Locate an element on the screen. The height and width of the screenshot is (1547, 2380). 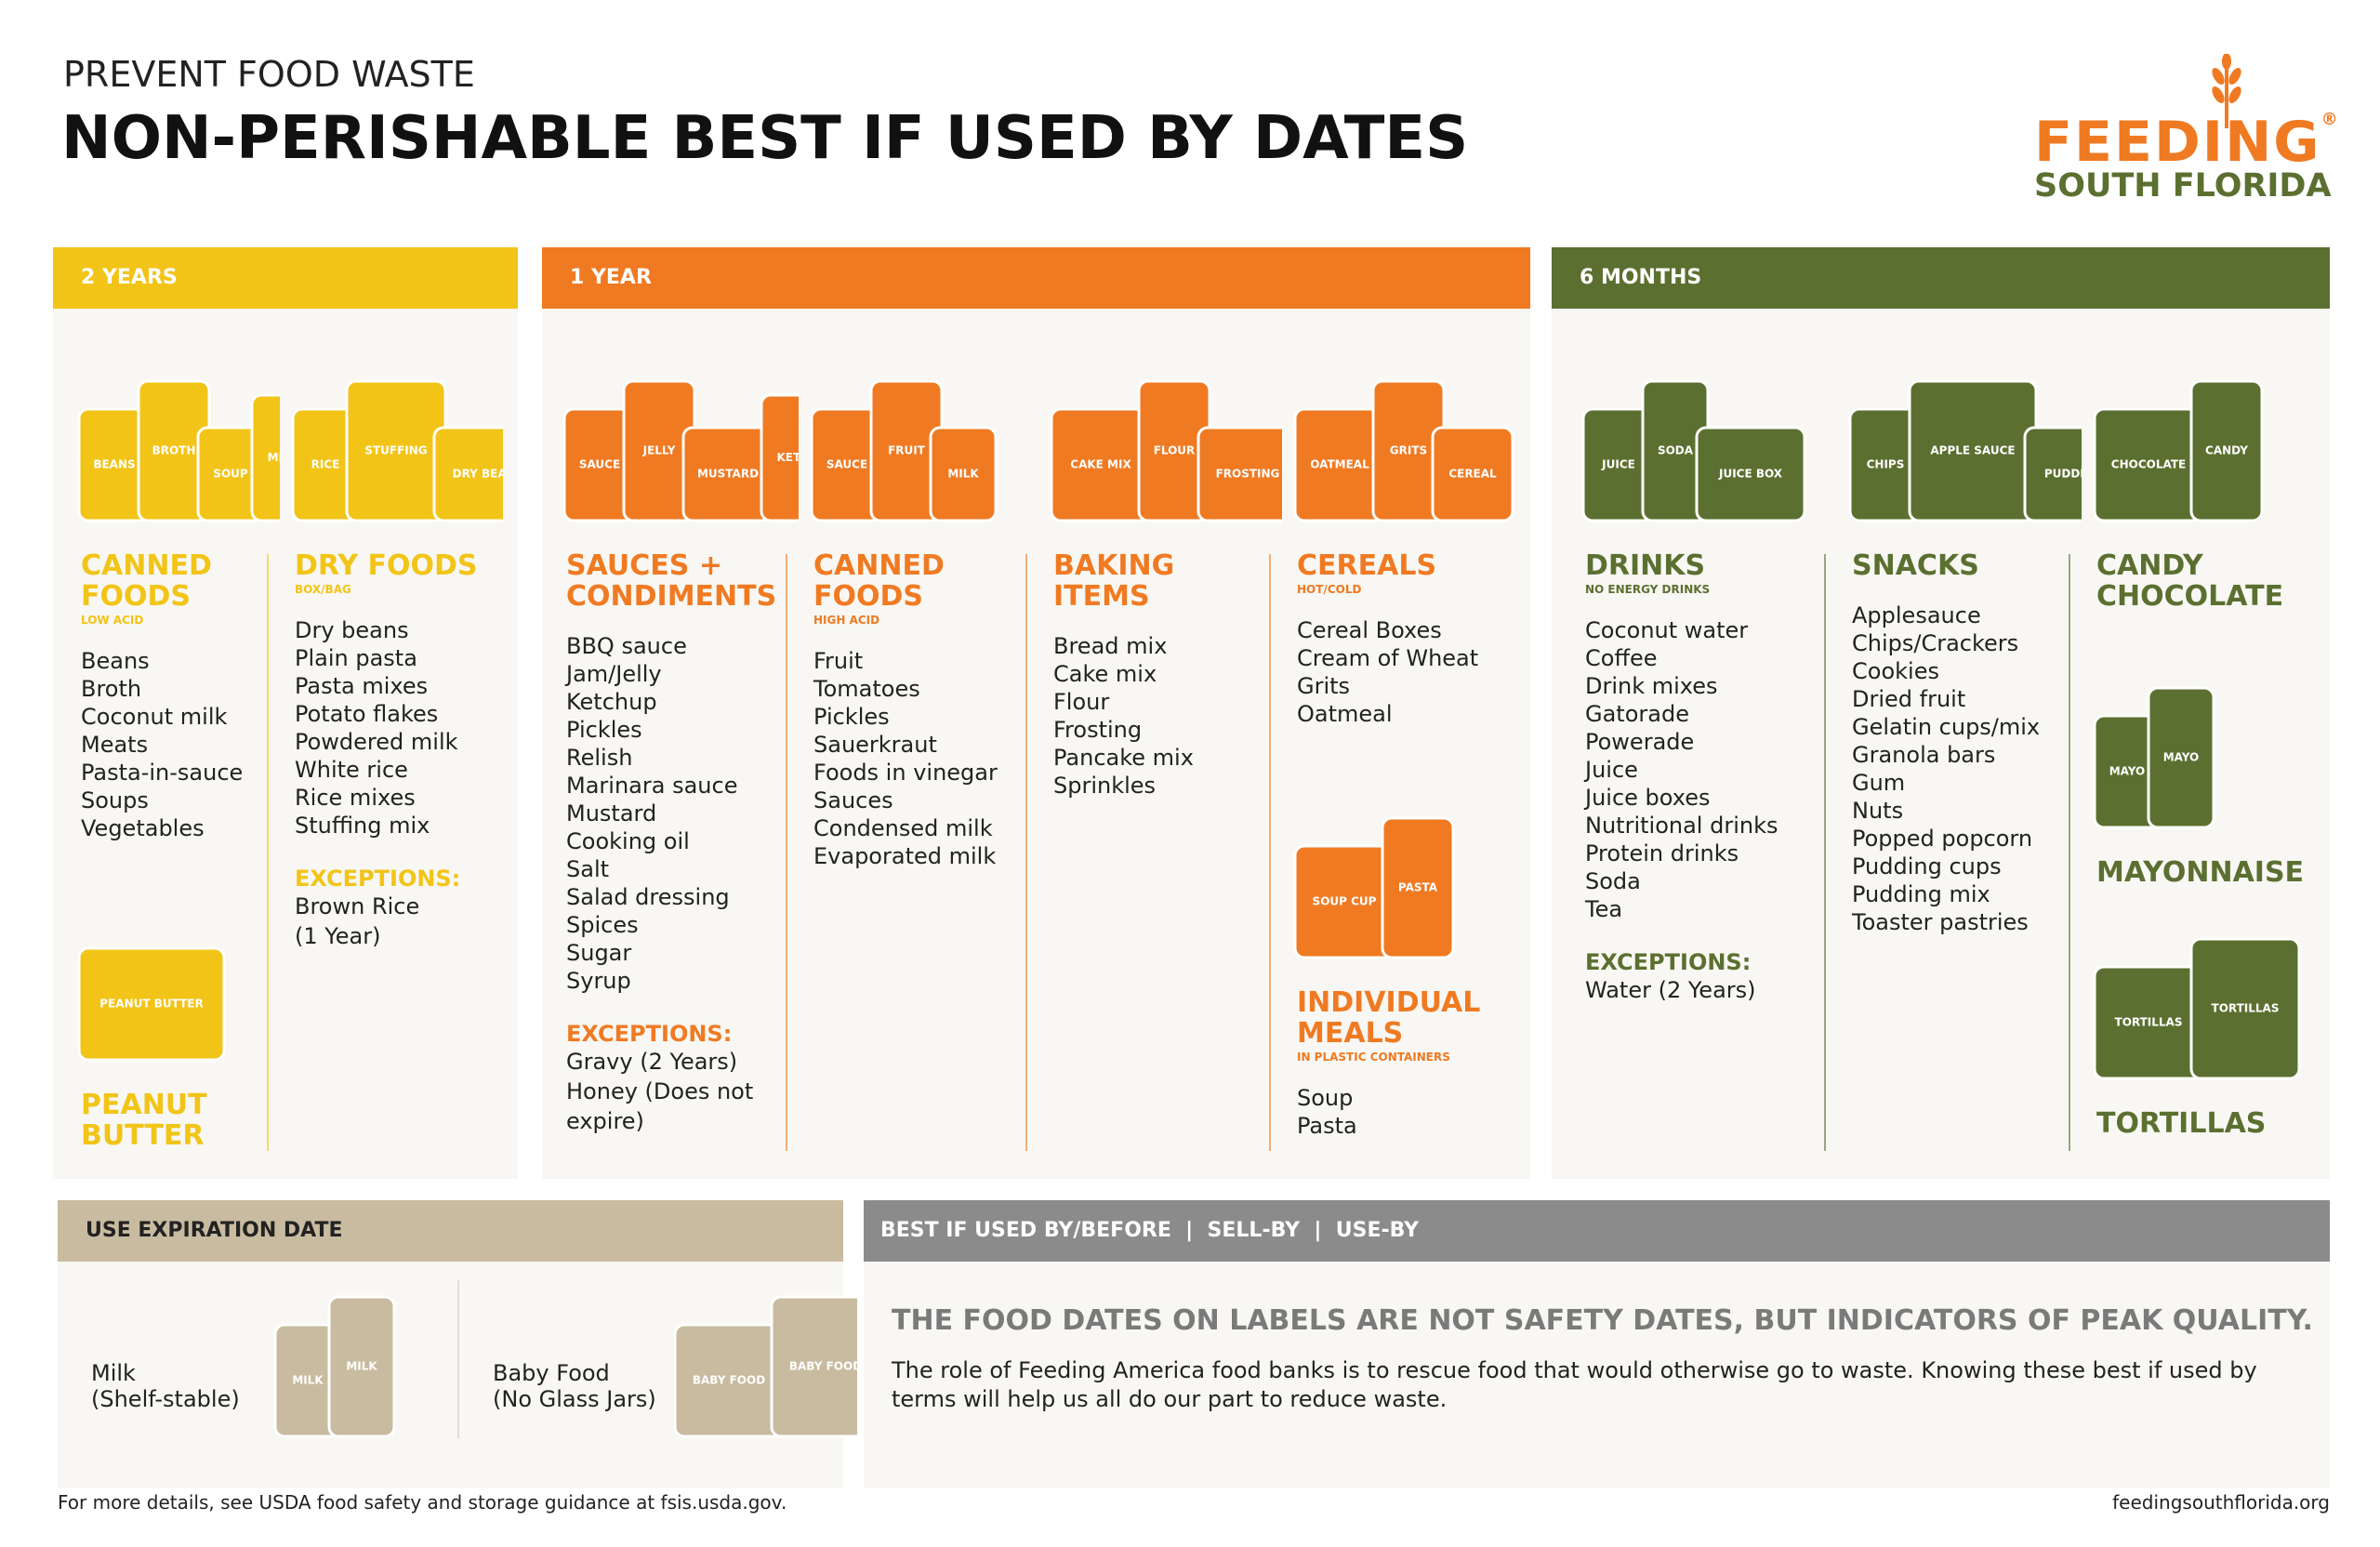
item-line: Milk is located at coordinates (113, 1373).